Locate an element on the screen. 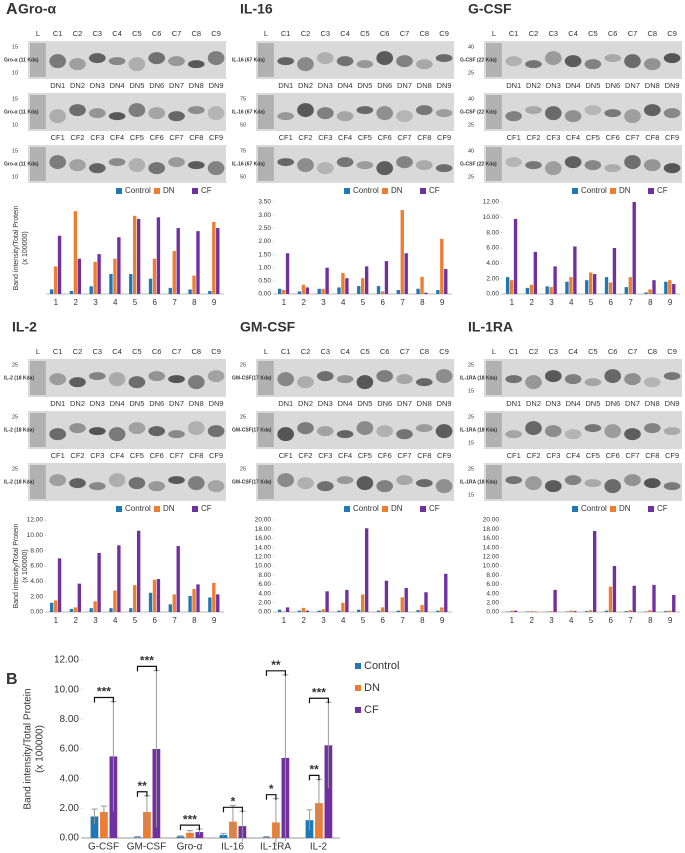 The image size is (685, 853). y-tick-label: 1.50 is located at coordinates (264, 254).